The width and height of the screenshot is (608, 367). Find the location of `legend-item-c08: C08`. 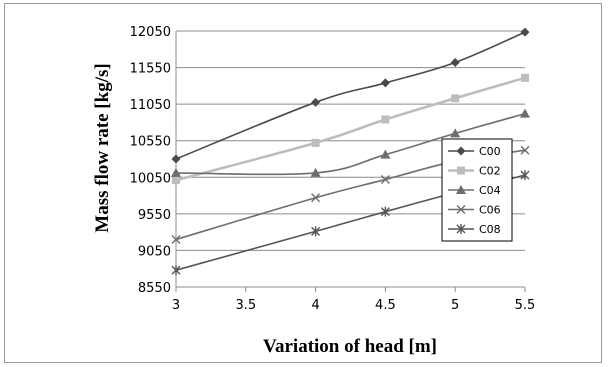

legend-item-c08: C08 is located at coordinates (474, 229).